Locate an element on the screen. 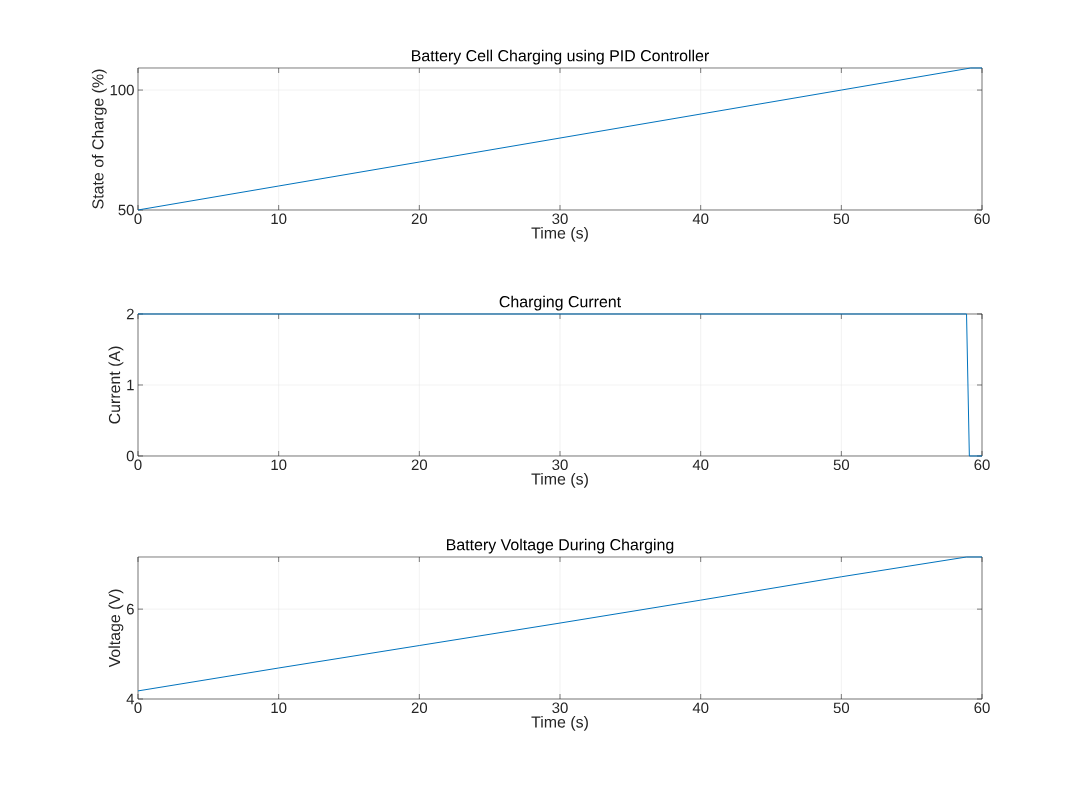 This screenshot has height=803, width=1080. chart-title: Battery Voltage During Charging is located at coordinates (560, 546).